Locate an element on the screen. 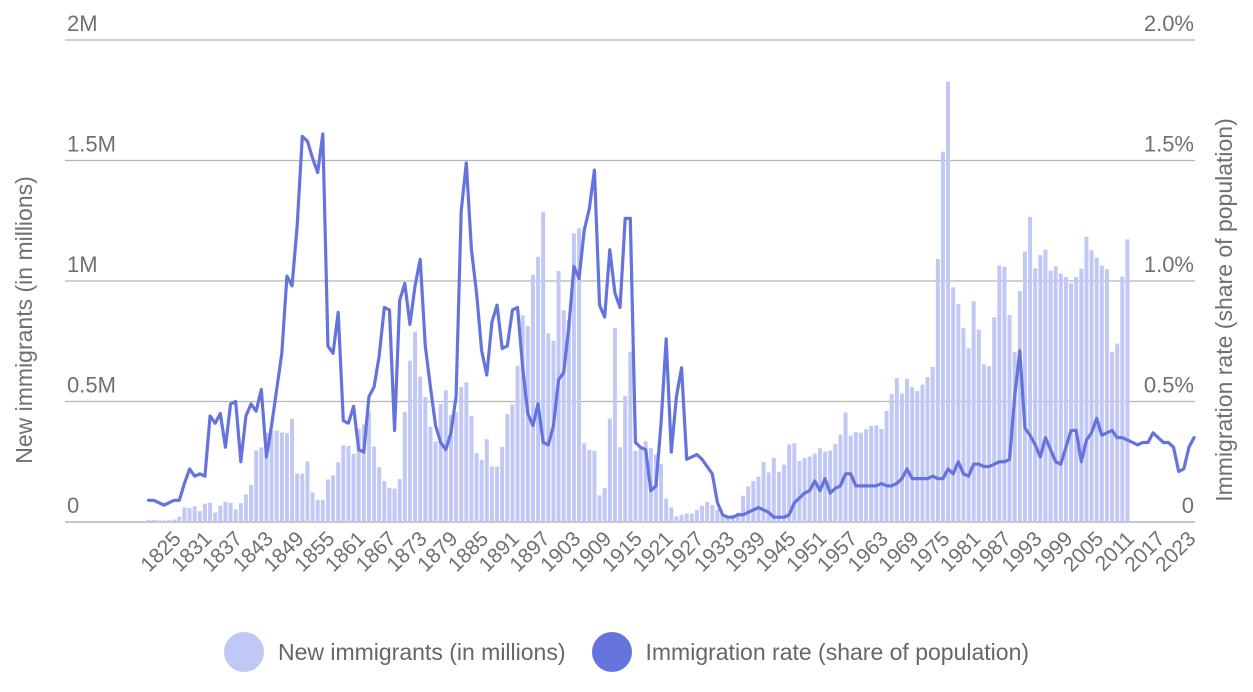 This screenshot has width=1253, height=692. legend-item-rate: Immigration rate (share of population) is located at coordinates (810, 652).